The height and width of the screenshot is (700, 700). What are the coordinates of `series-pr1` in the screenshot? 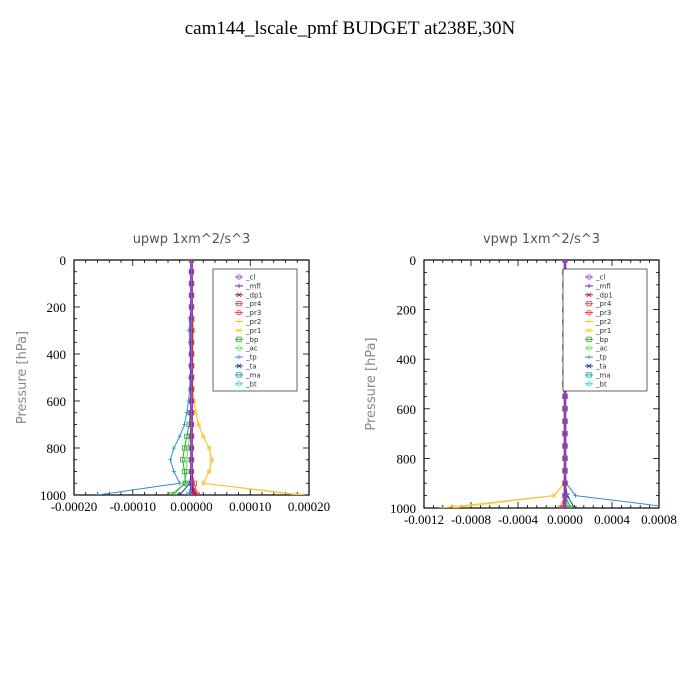 It's located at (509, 384).